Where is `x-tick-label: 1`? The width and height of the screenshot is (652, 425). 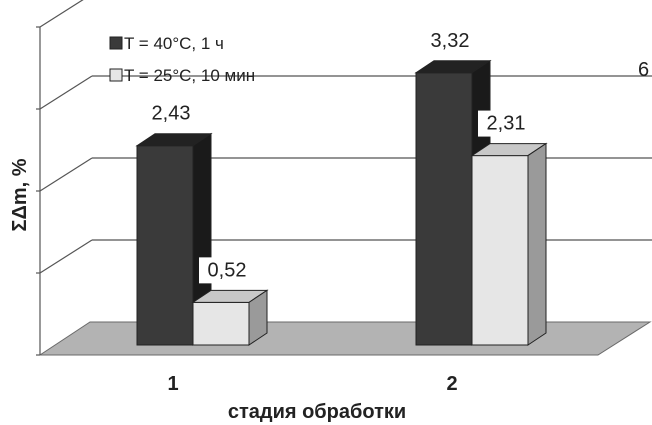
x-tick-label: 1 is located at coordinates (172, 384).